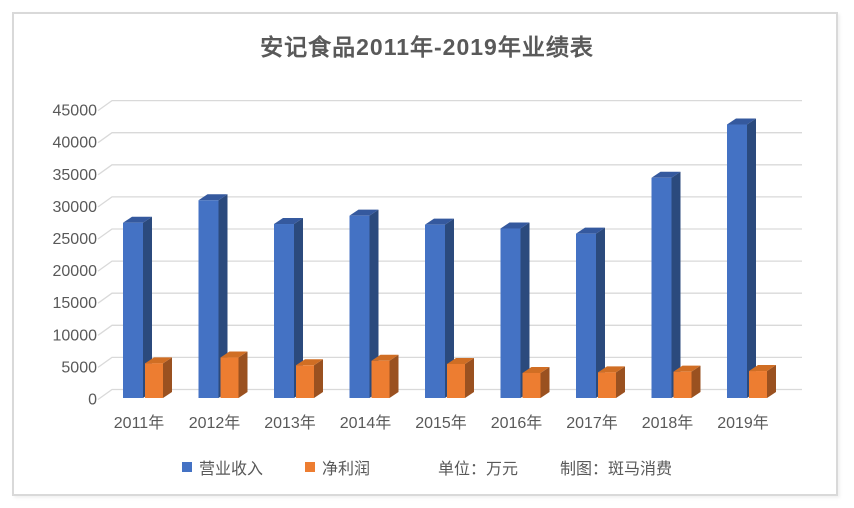 The image size is (854, 508). I want to click on x-tick-label: 2018年, so click(668, 423).